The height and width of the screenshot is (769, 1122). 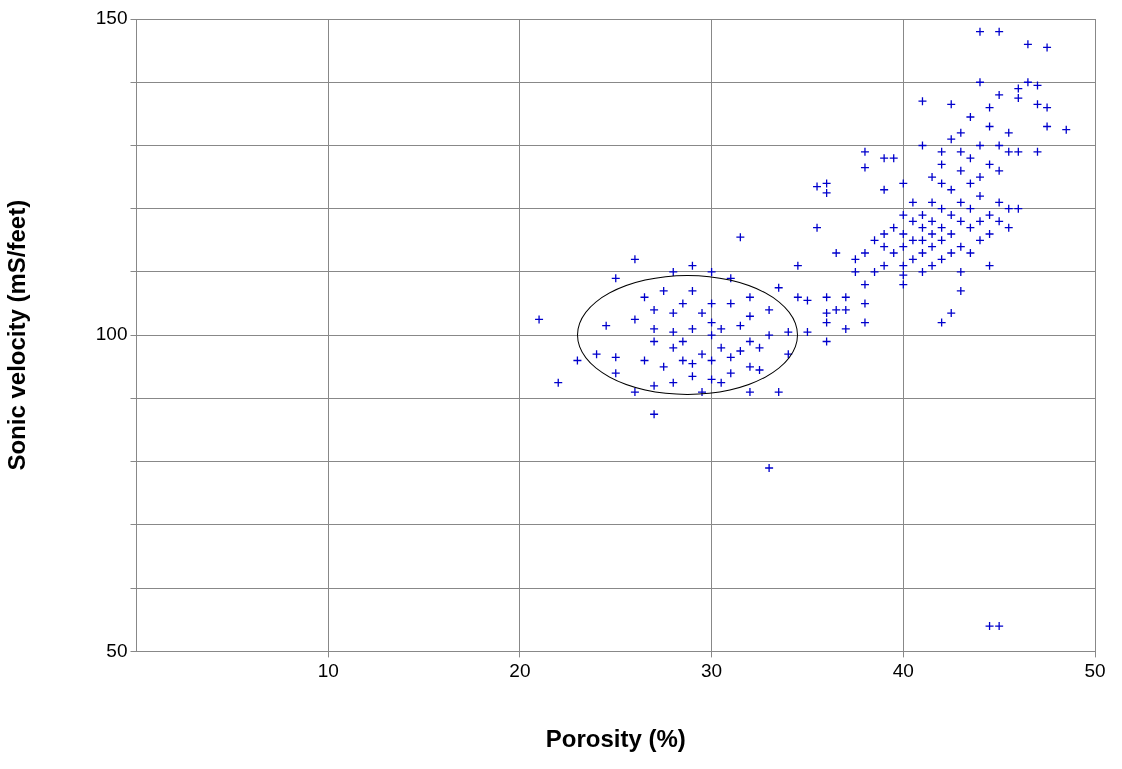 What do you see at coordinates (615, 739) in the screenshot?
I see `x-axis-title: Porosity (%)` at bounding box center [615, 739].